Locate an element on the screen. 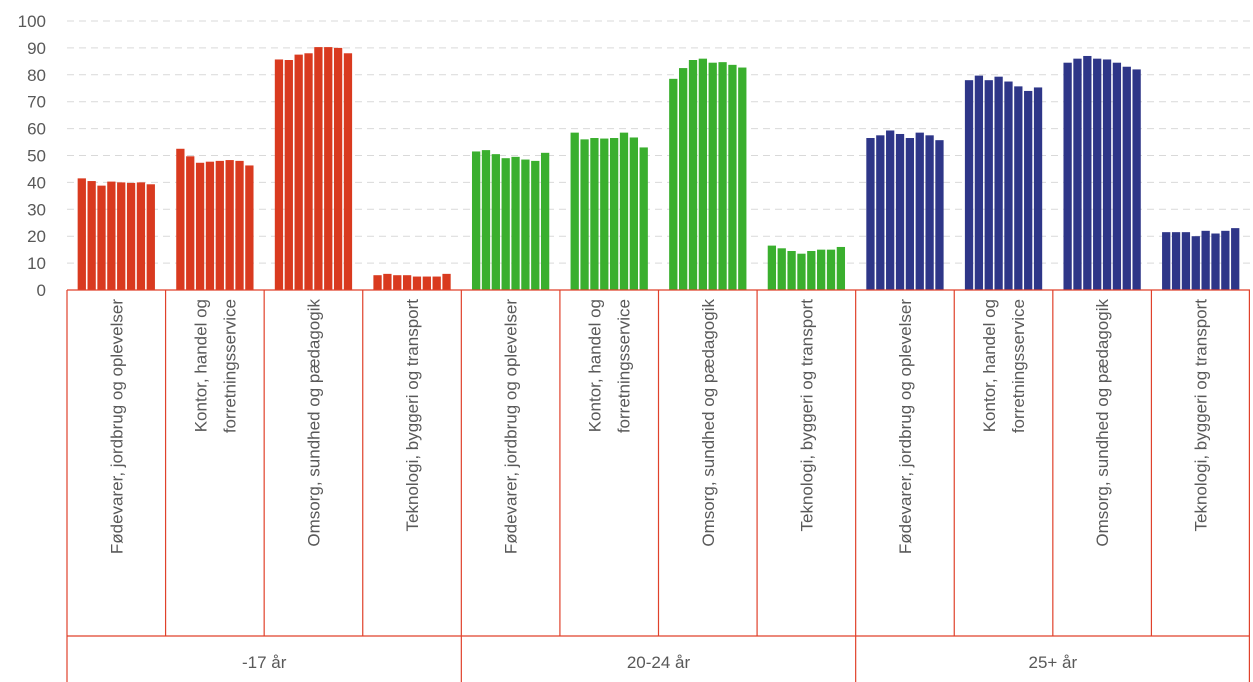 The height and width of the screenshot is (682, 1253). y-tick-label-100: 100 is located at coordinates (32, 21).